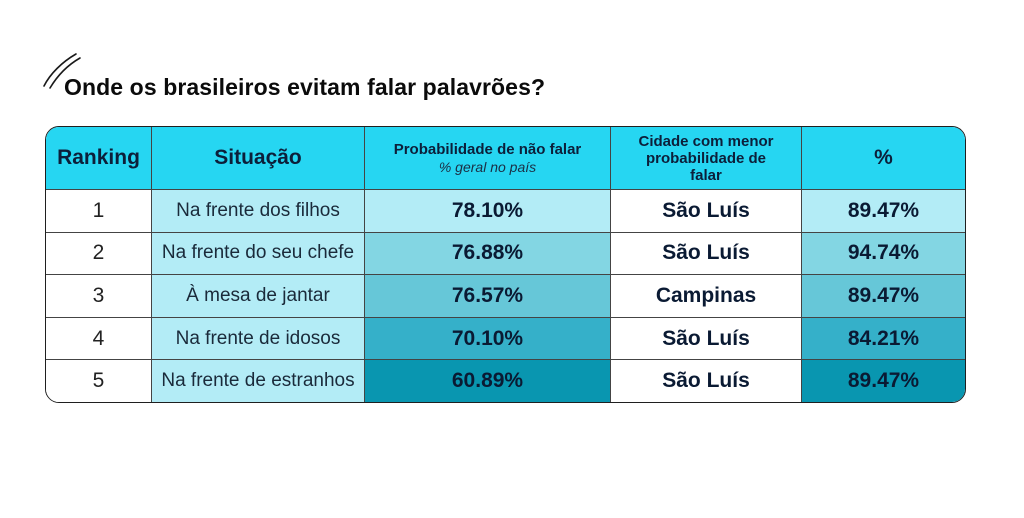 Image resolution: width=1024 pixels, height=518 pixels. I want to click on header-city-label: Cidade com menor probabilidade de falar, so click(706, 158).